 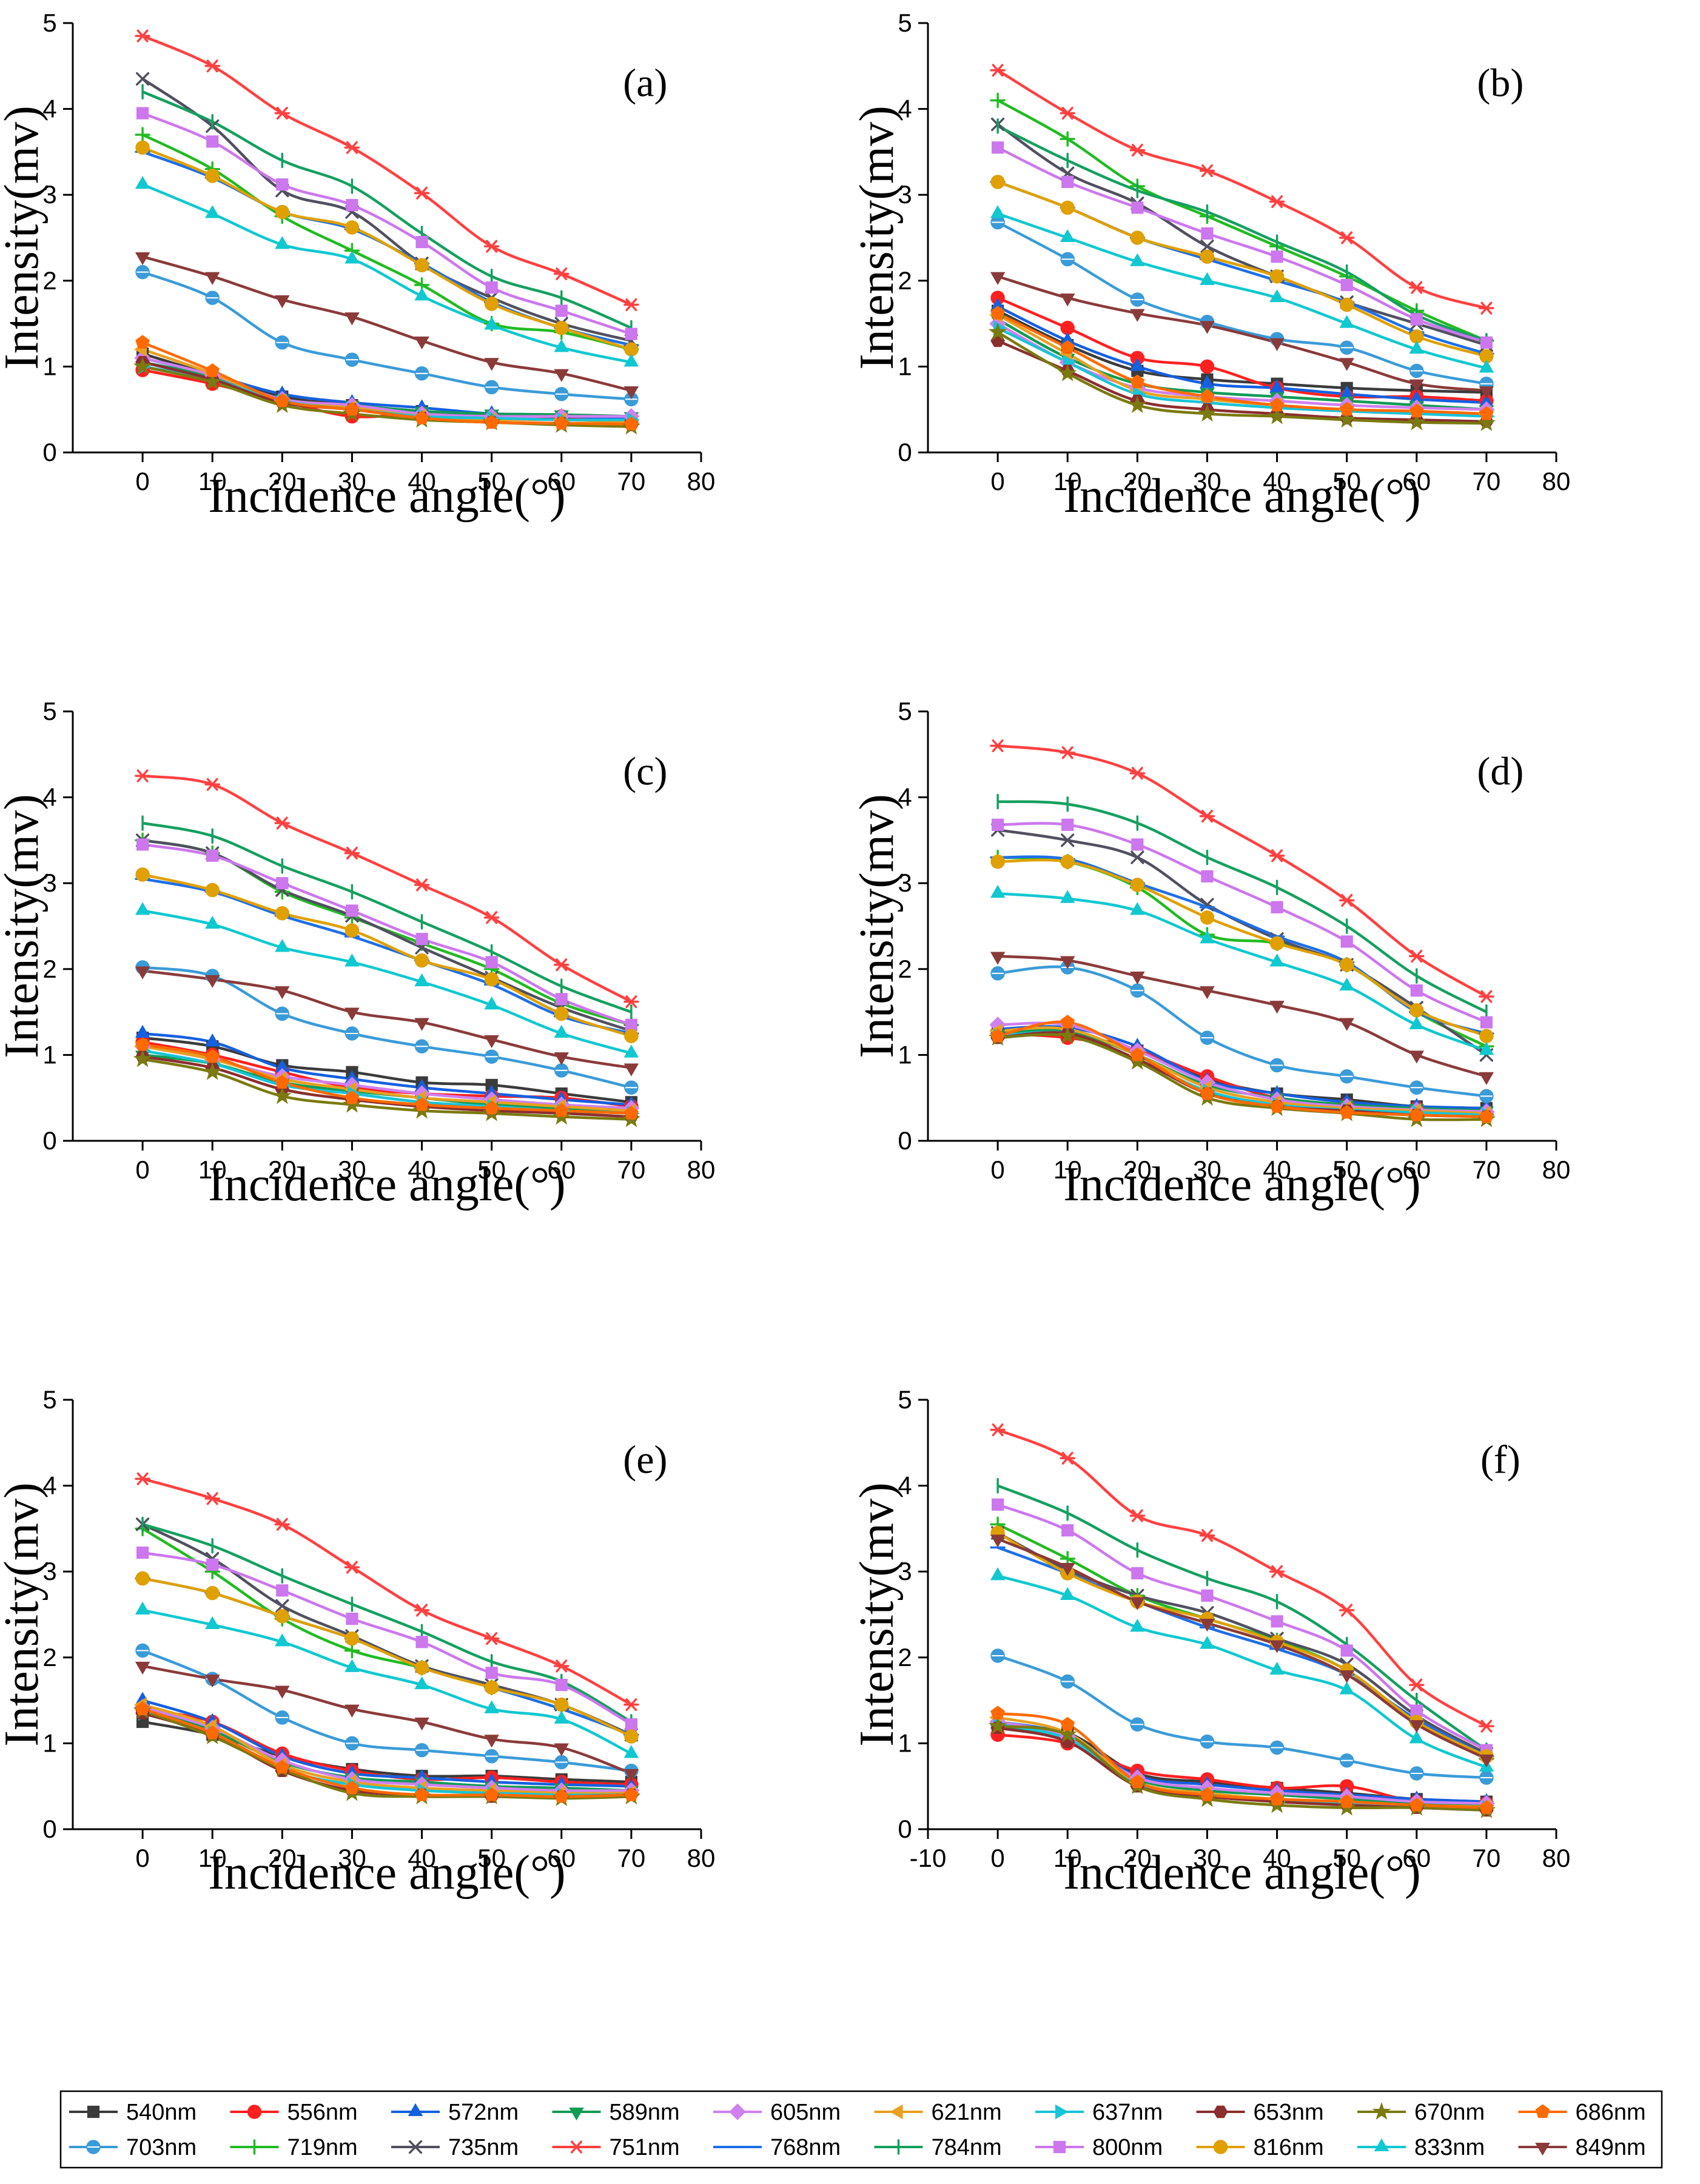 What do you see at coordinates (905, 969) in the screenshot?
I see `y-tick-label: 2` at bounding box center [905, 969].